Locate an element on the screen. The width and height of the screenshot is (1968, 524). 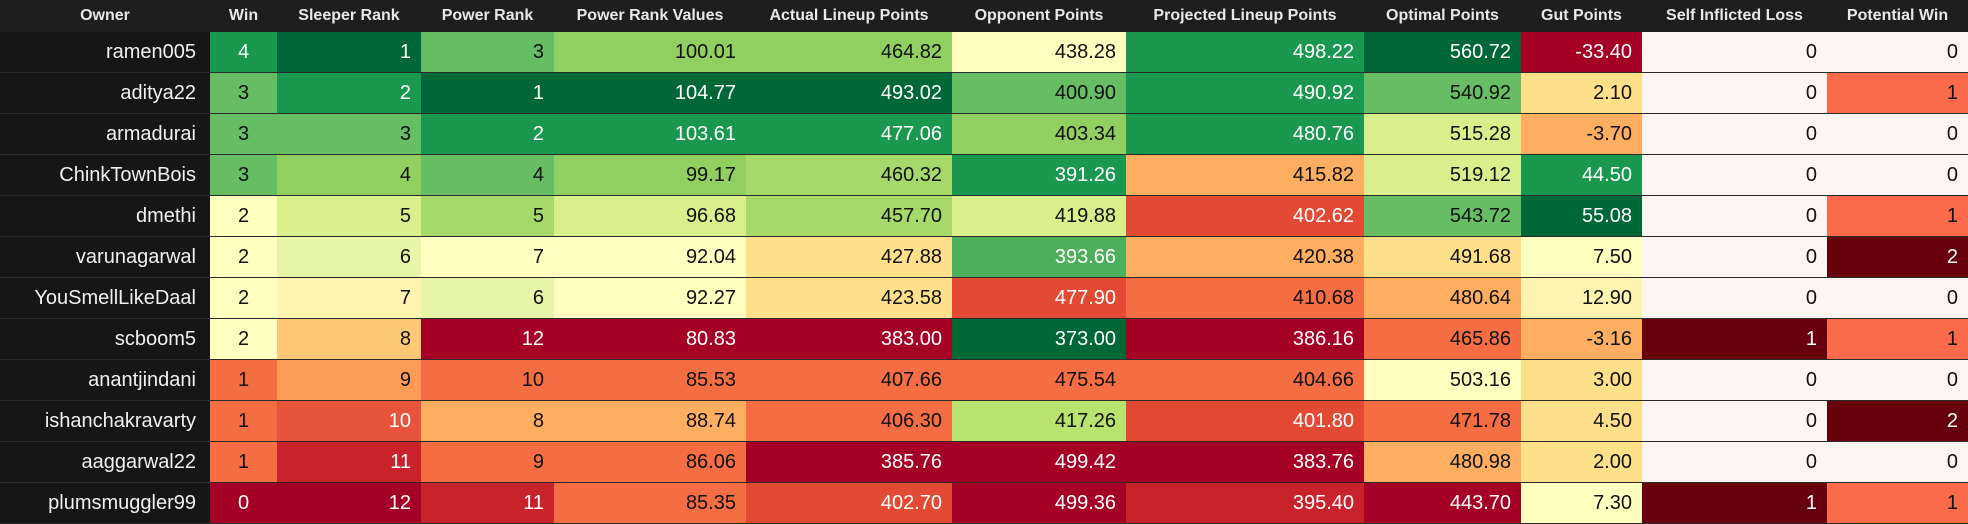
cell-gut-points: -3.70 is located at coordinates (1581, 134).